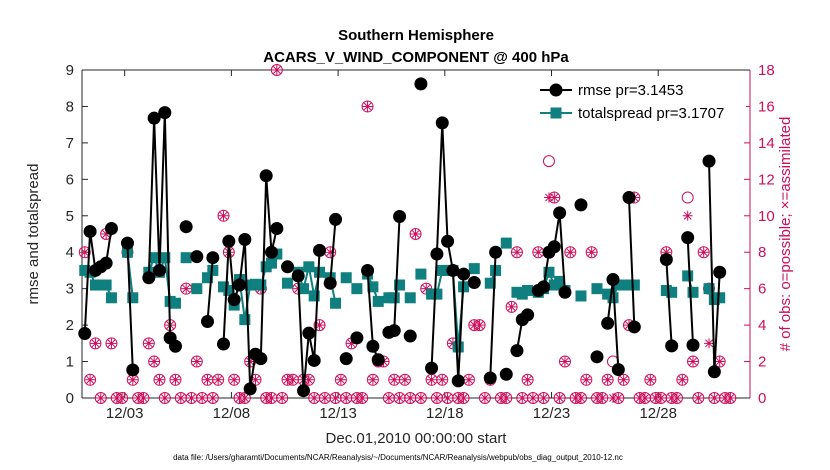 Image resolution: width=830 pixels, height=470 pixels. What do you see at coordinates (125, 413) in the screenshot?
I see `x-tick-label: 12/03` at bounding box center [125, 413].